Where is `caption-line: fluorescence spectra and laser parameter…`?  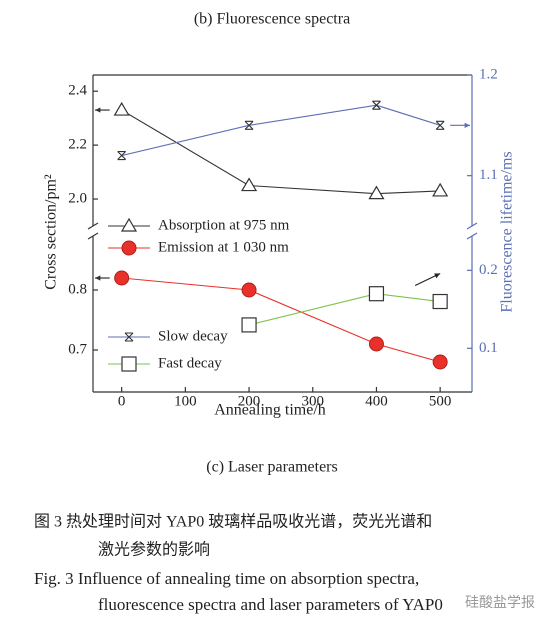
caption-line: fluorescence spectra and laser parameter… is located at coordinates (270, 604).